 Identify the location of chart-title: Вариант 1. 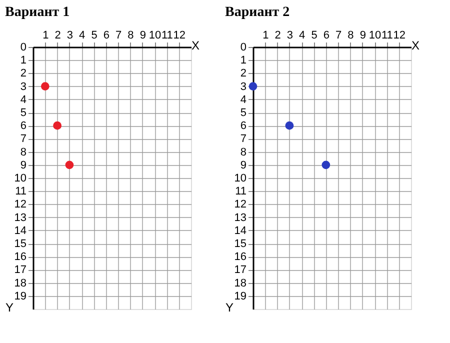
(37, 12).